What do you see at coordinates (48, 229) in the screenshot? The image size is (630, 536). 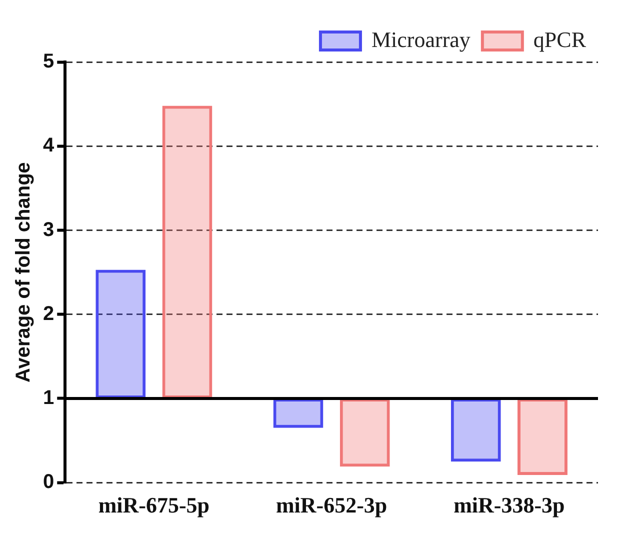 I see `y-tick-label: 3` at bounding box center [48, 229].